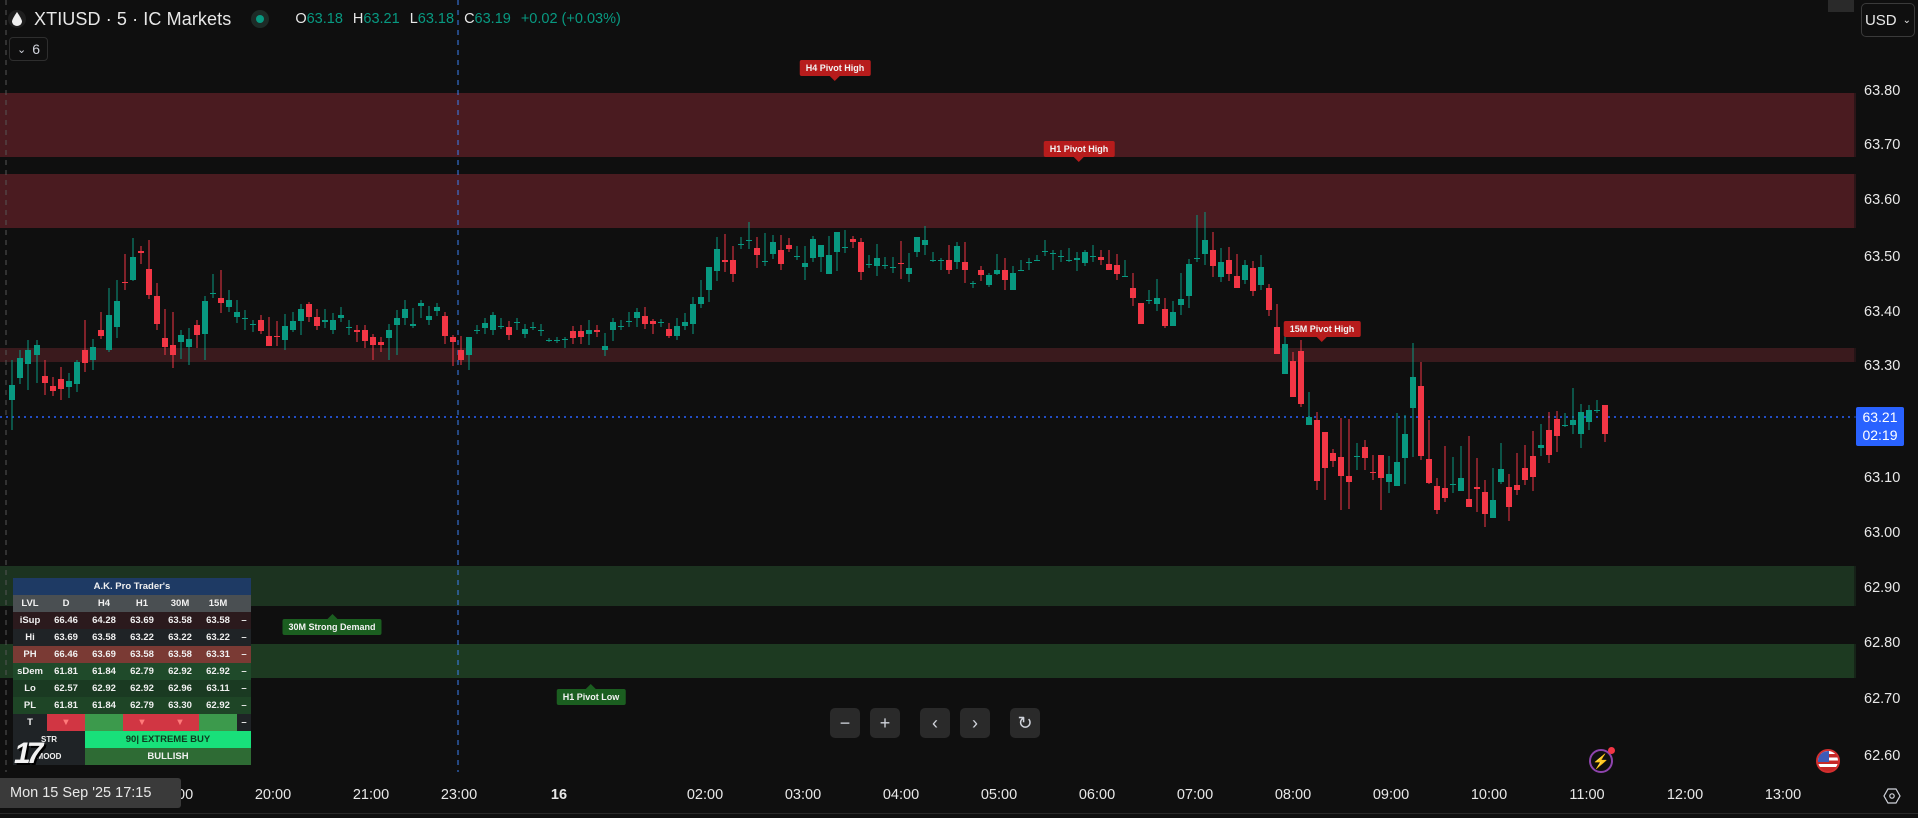  What do you see at coordinates (66, 722) in the screenshot?
I see `trend-down-icon: ▼` at bounding box center [66, 722].